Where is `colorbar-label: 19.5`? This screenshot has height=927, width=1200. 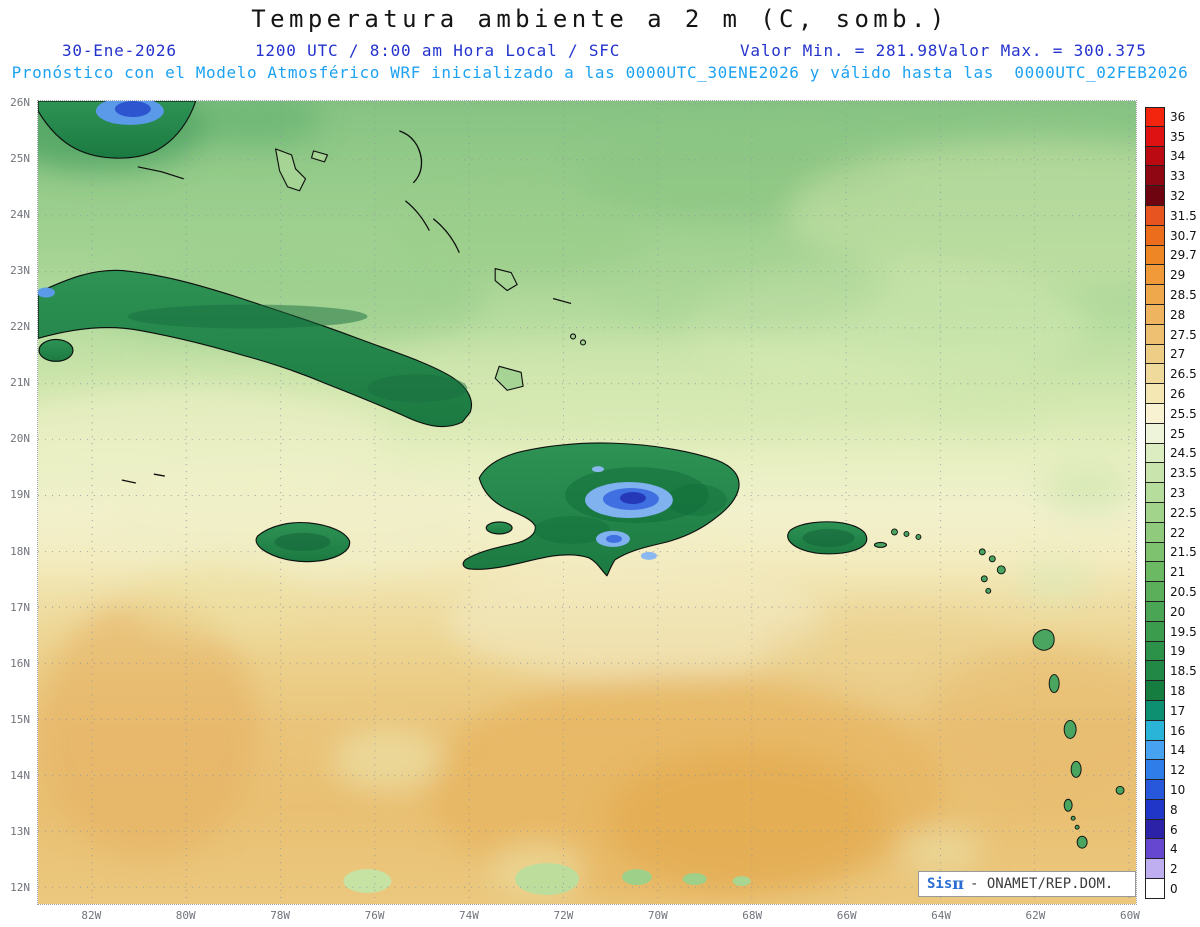 colorbar-label: 19.5 is located at coordinates (1183, 631).